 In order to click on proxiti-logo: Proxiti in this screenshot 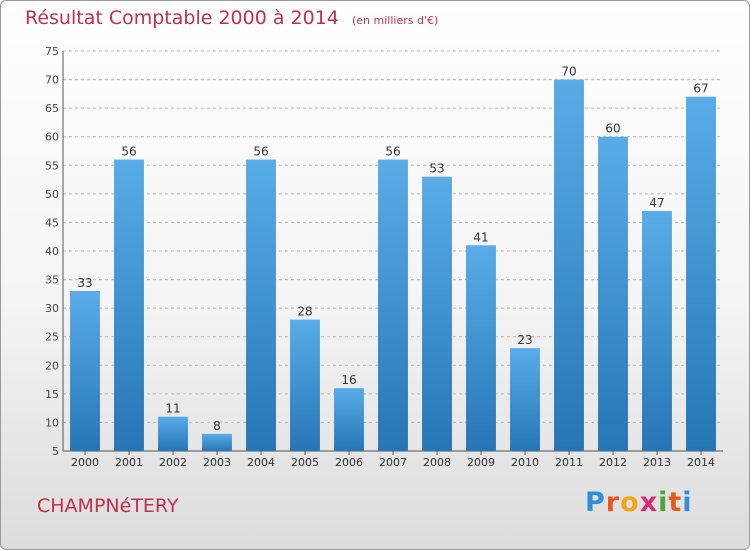, I will do `click(639, 502)`.